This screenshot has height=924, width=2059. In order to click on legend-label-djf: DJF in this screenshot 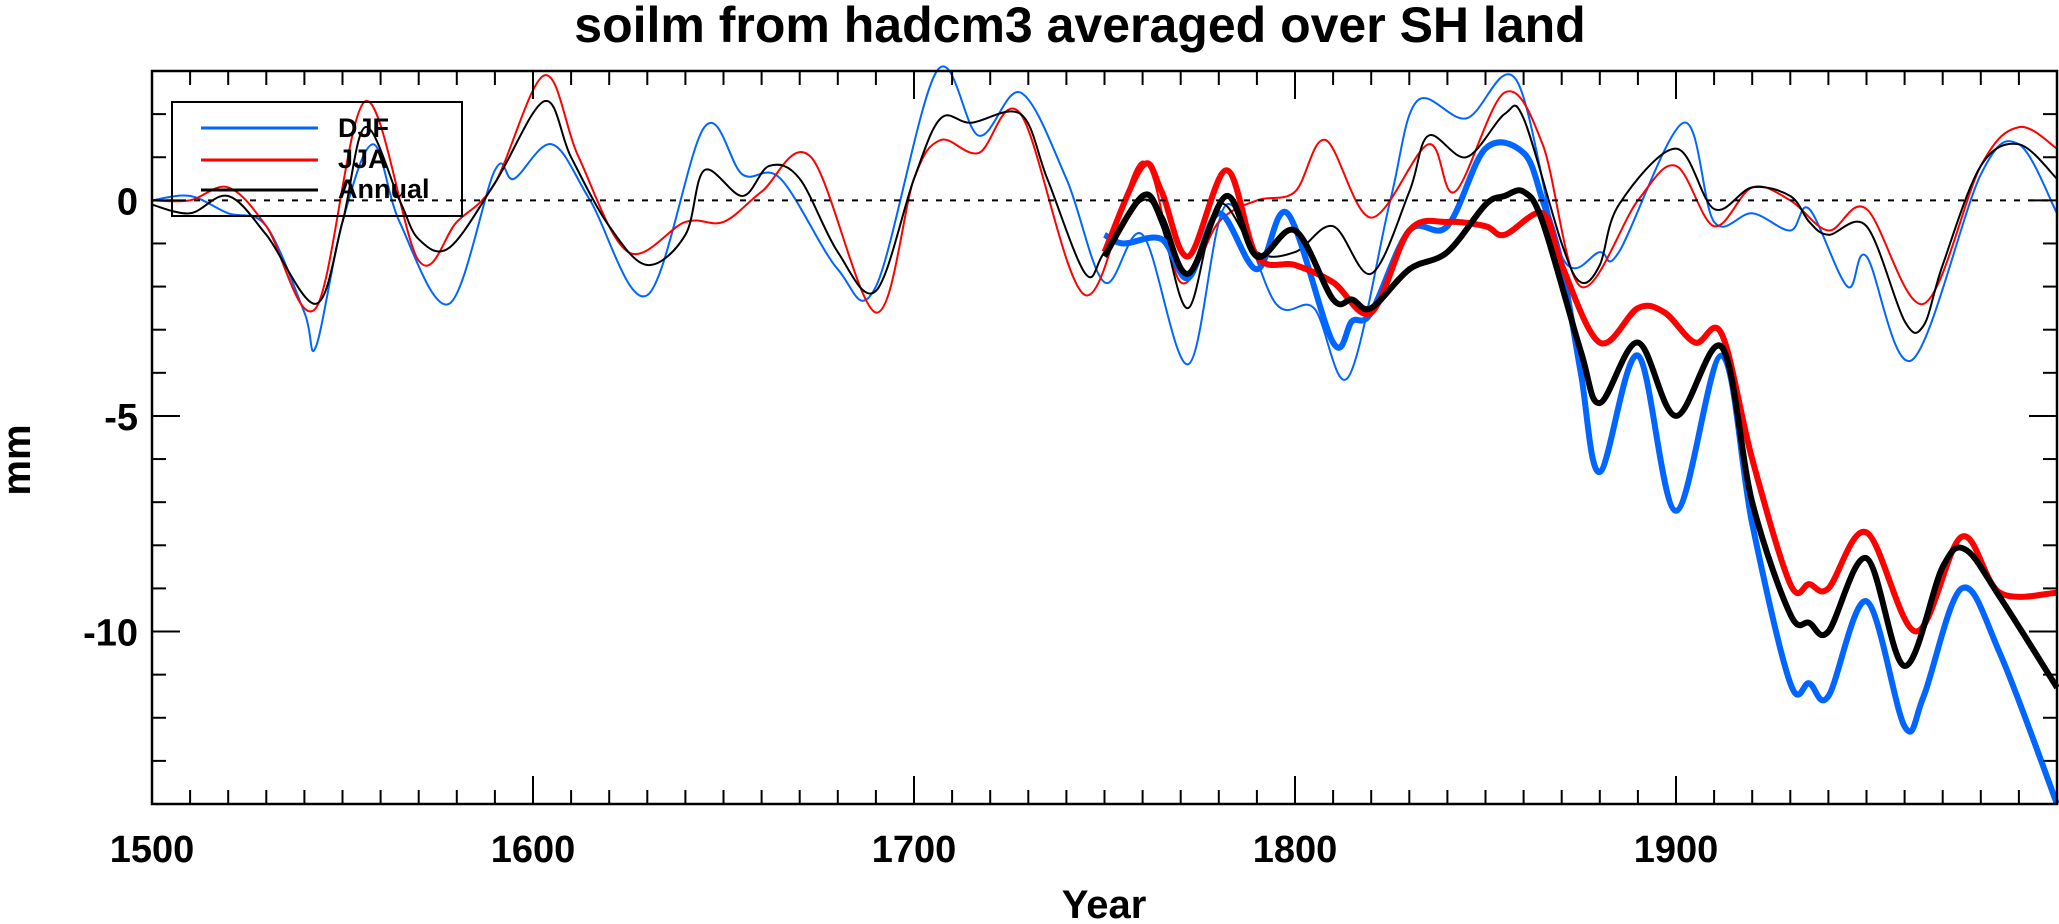, I will do `click(363, 128)`.